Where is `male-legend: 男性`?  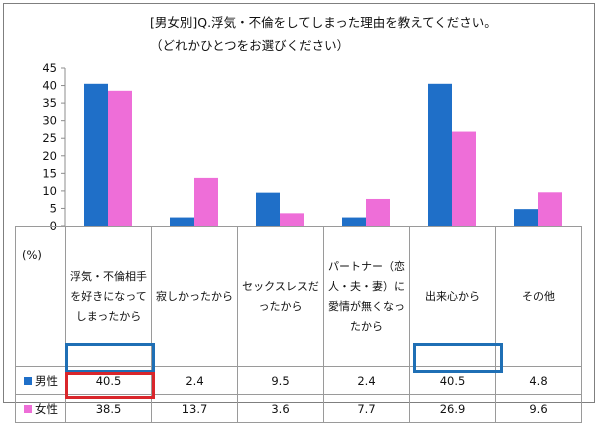 male-legend: 男性 is located at coordinates (40, 380).